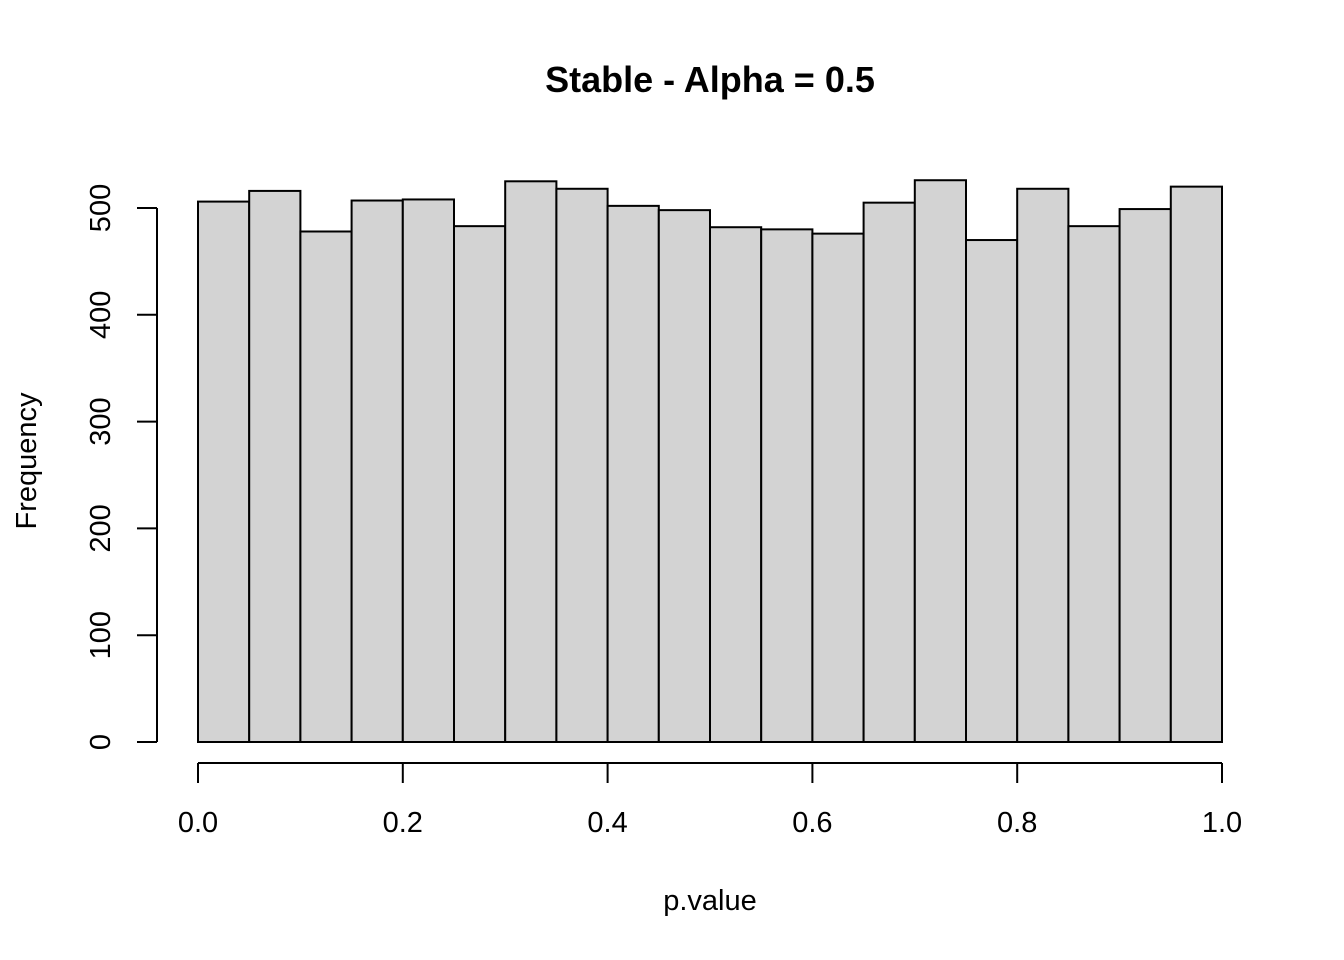 This screenshot has height=960, width=1344. I want to click on x-tick-label: 0.2, so click(403, 823).